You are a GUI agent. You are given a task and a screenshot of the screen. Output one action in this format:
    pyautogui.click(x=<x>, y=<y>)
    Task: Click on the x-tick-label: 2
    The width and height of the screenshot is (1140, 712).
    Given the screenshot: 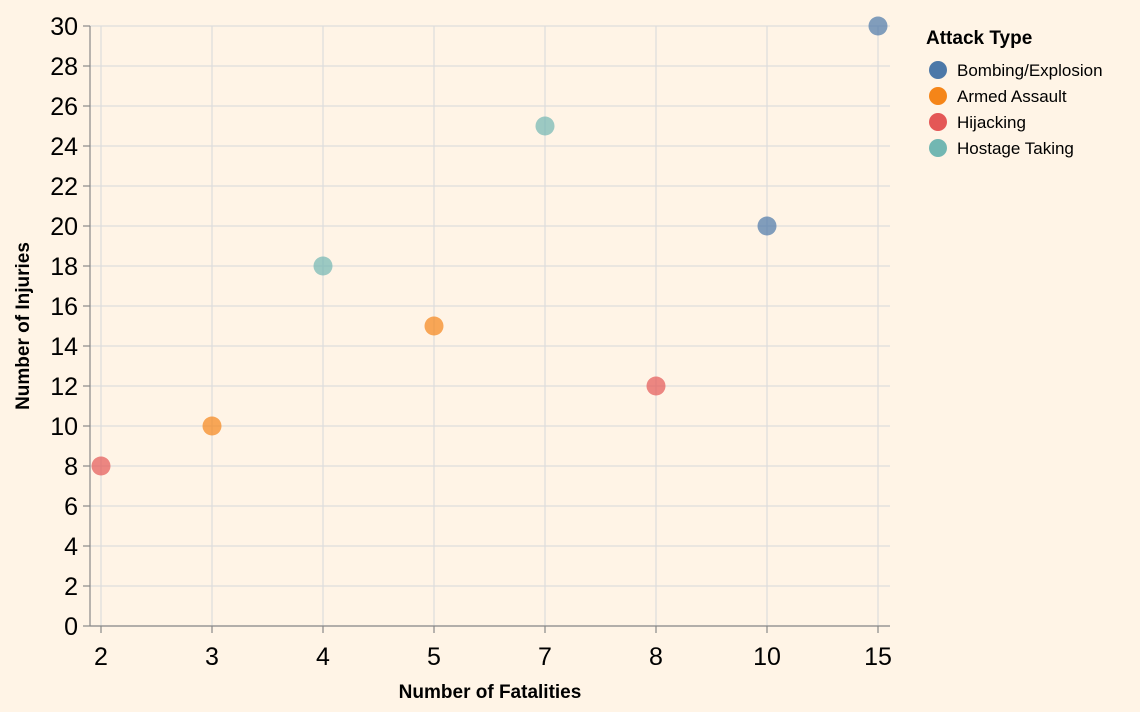 What is the action you would take?
    pyautogui.click(x=101, y=657)
    